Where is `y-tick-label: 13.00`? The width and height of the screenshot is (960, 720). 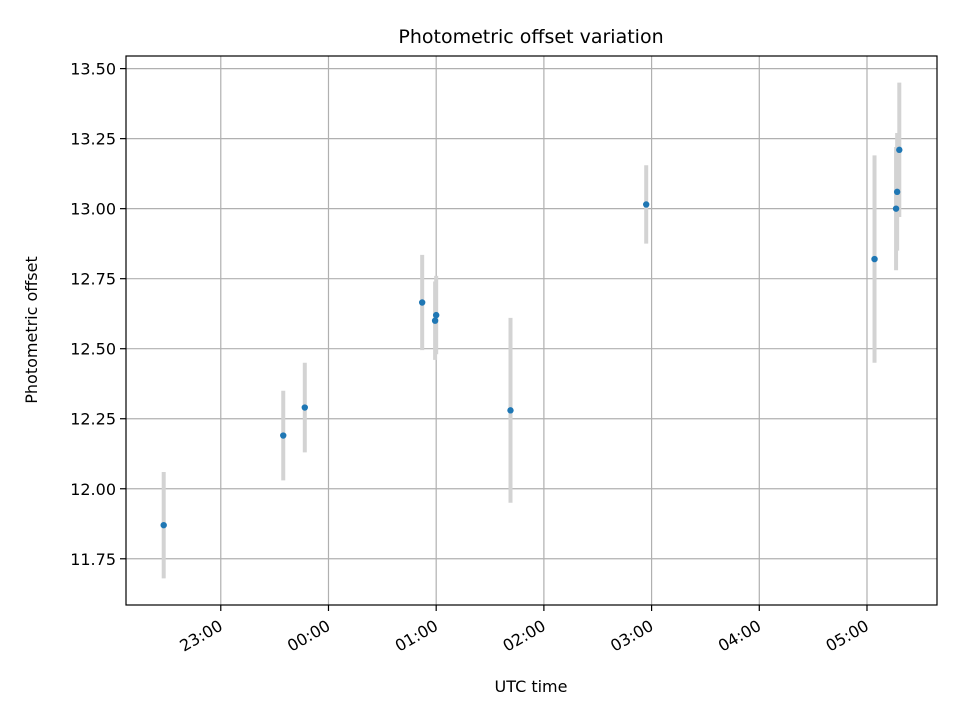 y-tick-label: 13.00 is located at coordinates (93, 209).